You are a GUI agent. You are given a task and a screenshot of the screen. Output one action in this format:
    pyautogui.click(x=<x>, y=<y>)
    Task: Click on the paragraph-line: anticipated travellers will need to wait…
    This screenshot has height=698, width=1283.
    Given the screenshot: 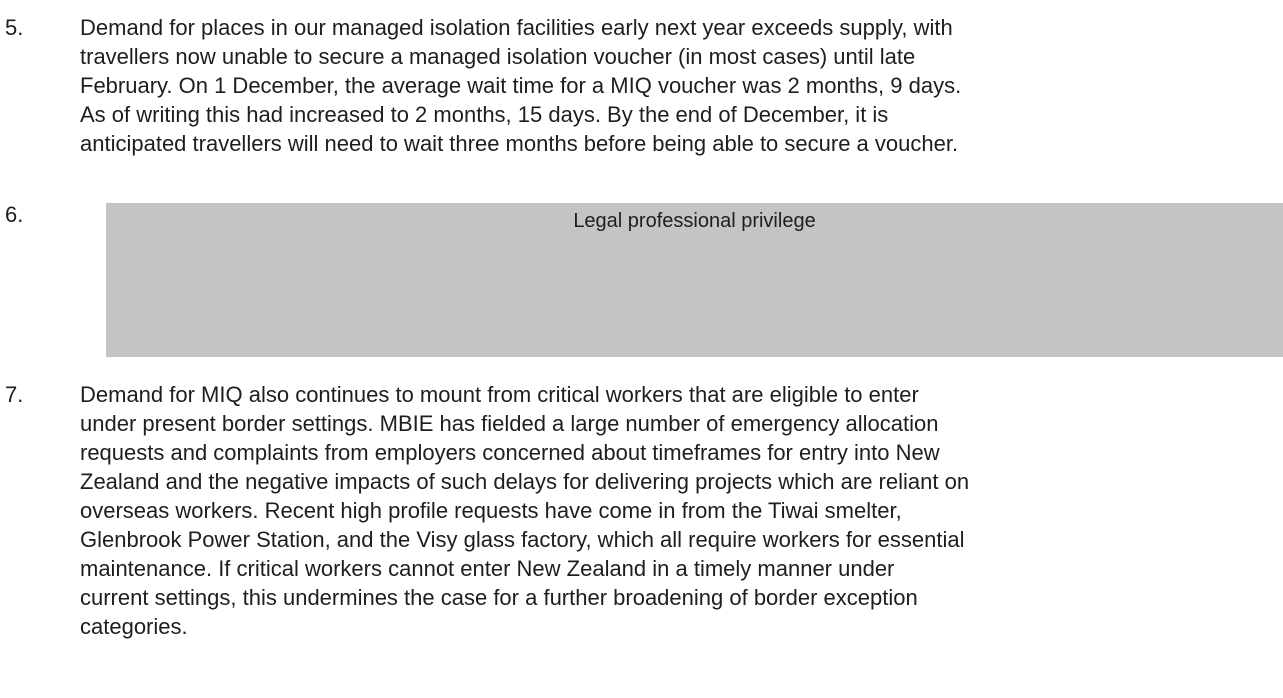 What is the action you would take?
    pyautogui.click(x=519, y=143)
    